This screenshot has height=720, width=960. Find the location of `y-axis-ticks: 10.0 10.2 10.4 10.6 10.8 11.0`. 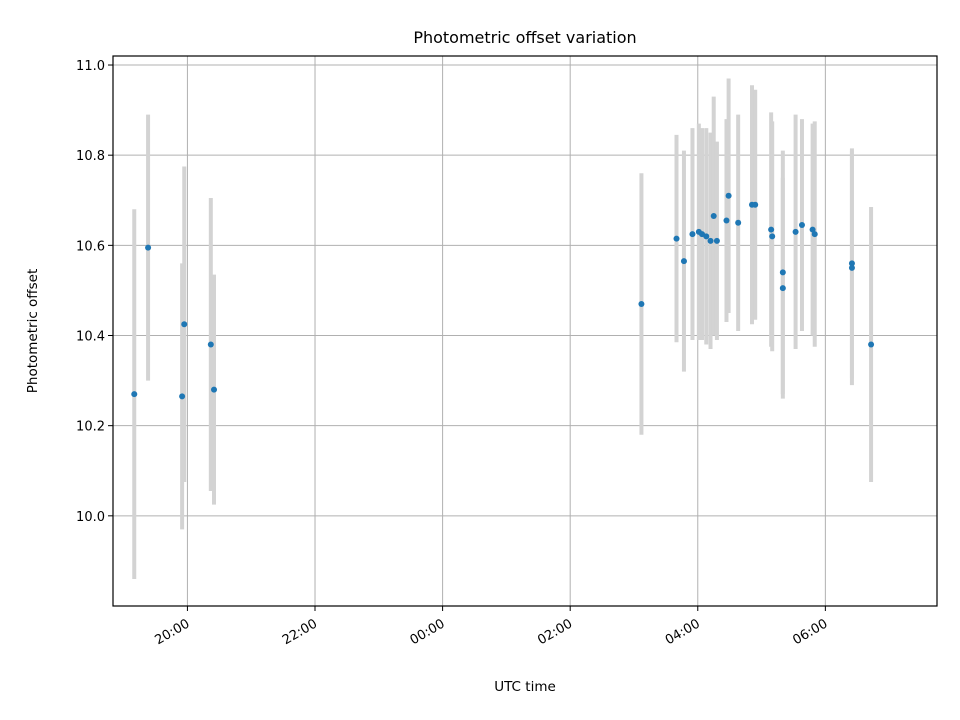

y-axis-ticks: 10.0 10.2 10.4 10.6 10.8 11.0 is located at coordinates (94, 292).